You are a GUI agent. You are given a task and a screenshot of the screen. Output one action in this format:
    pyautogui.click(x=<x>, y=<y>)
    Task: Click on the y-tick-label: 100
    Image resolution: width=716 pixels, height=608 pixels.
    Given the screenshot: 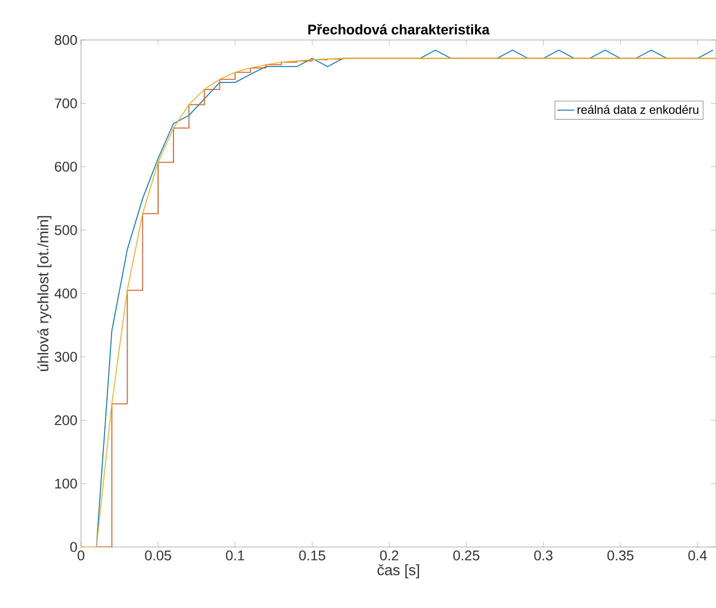 What is the action you would take?
    pyautogui.click(x=66, y=483)
    